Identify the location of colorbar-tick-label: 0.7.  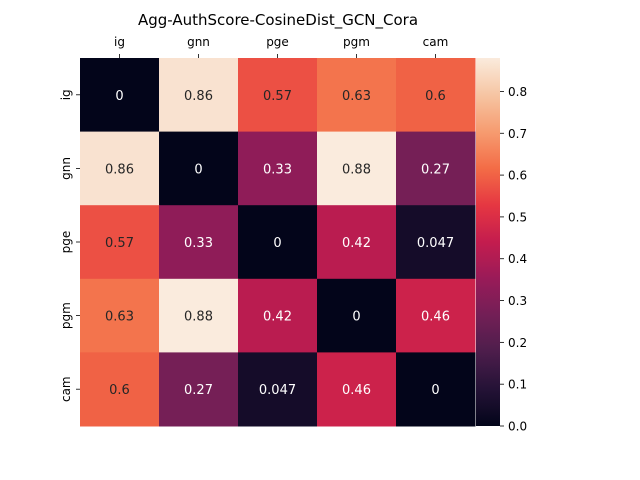
(517, 134).